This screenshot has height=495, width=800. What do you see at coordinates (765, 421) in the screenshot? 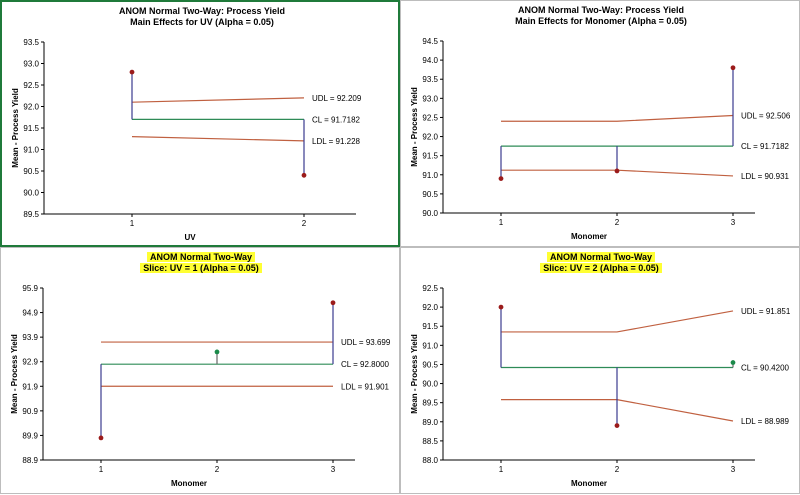
I see `ldl-label: LDL = 88.989` at bounding box center [765, 421].